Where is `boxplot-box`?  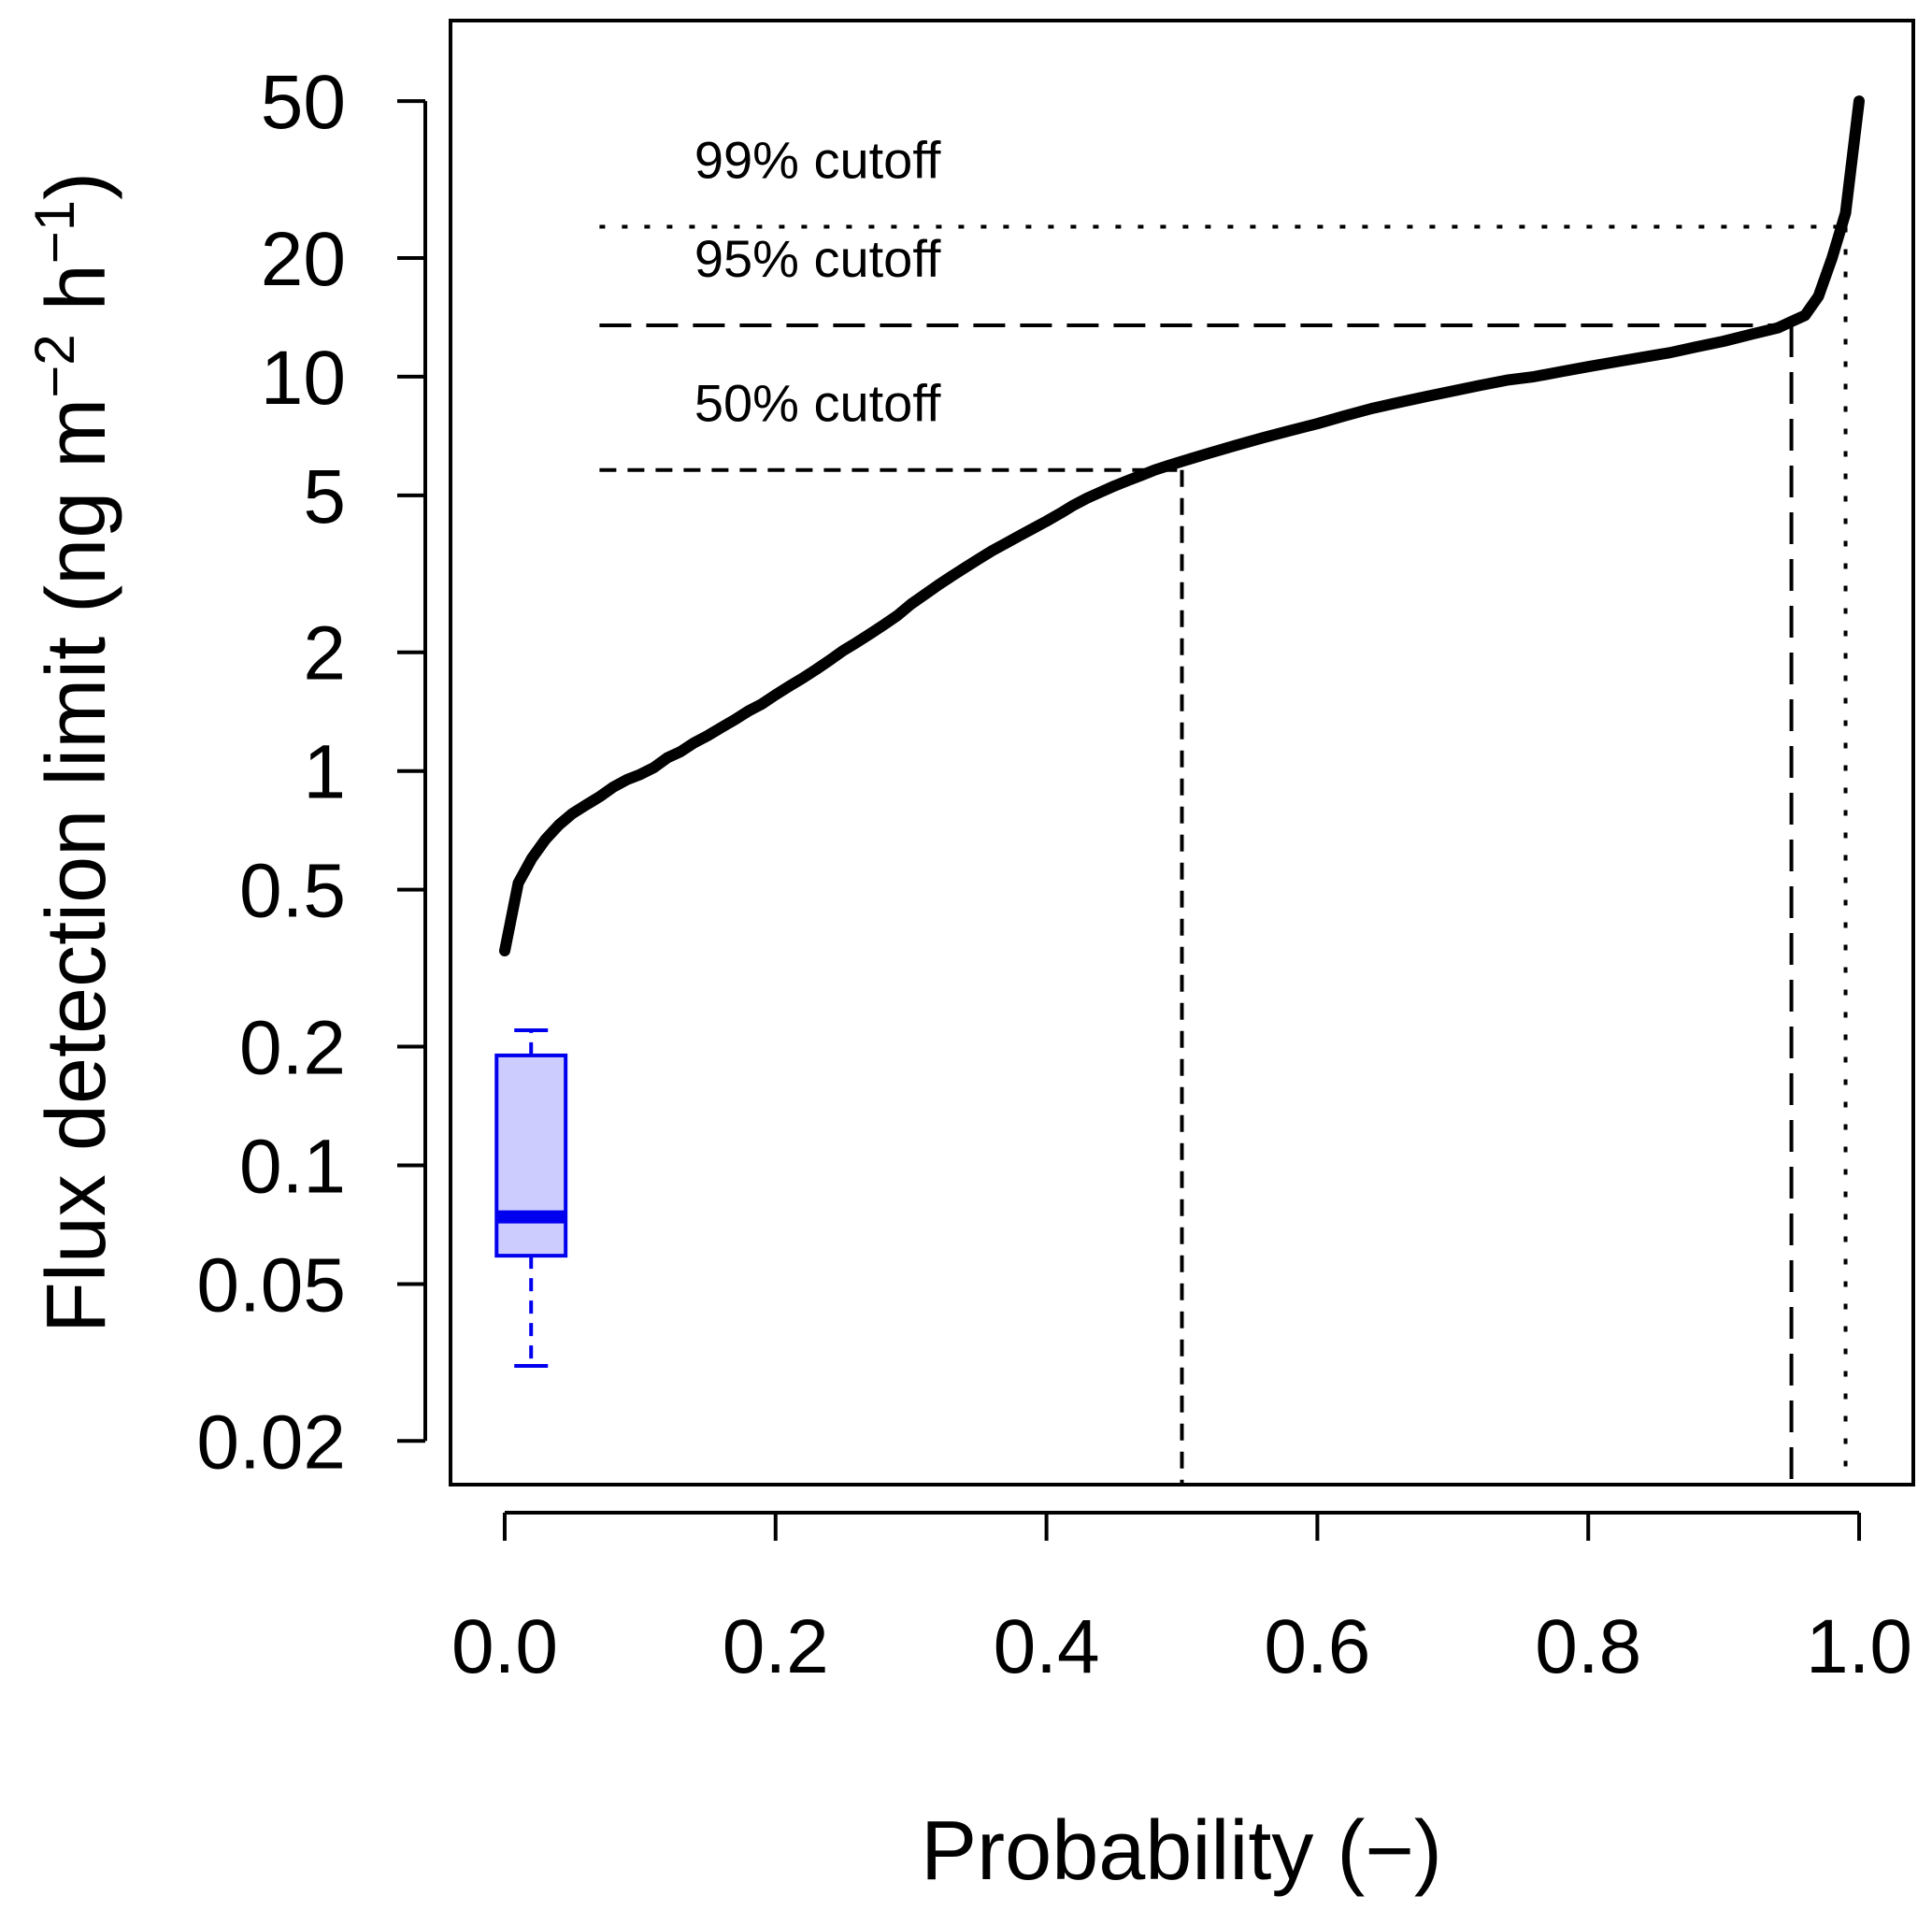
boxplot-box is located at coordinates (531, 1155).